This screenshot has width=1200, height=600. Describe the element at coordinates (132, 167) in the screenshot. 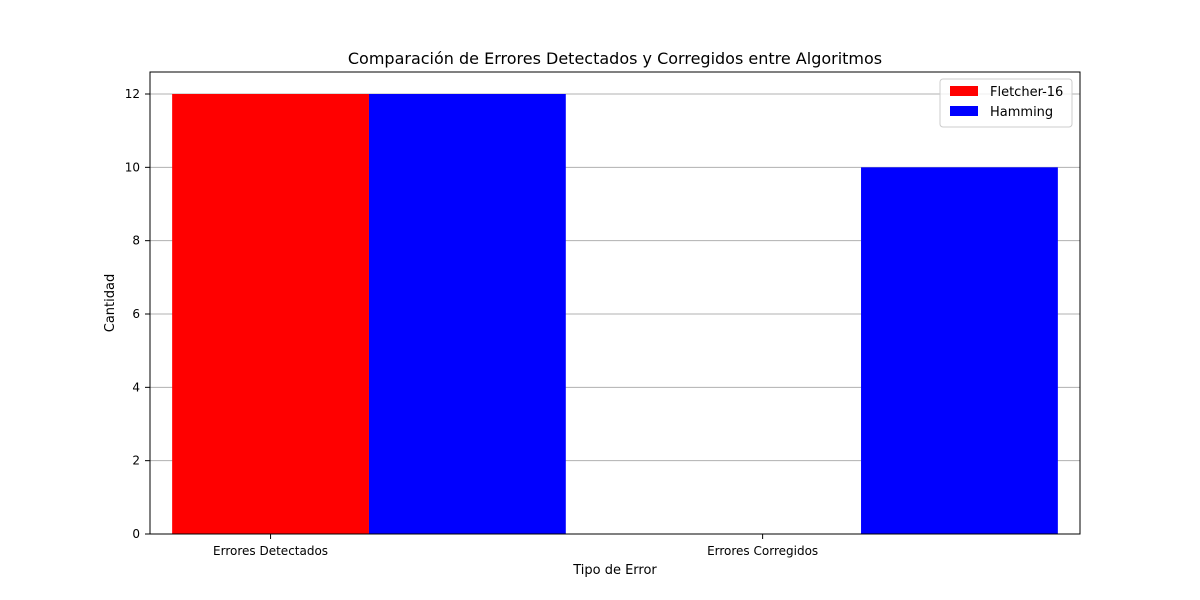

I see `y-tick-label: 10` at that location.